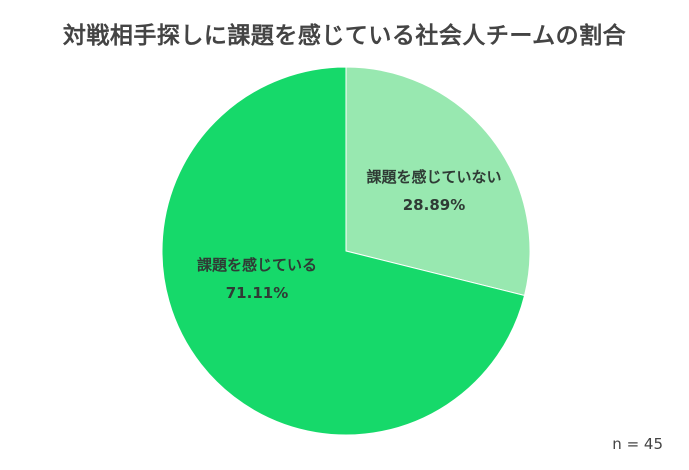 This screenshot has width=689, height=470. Describe the element at coordinates (257, 265) in the screenshot. I see `slice-label-2: 課題を感じている` at that location.